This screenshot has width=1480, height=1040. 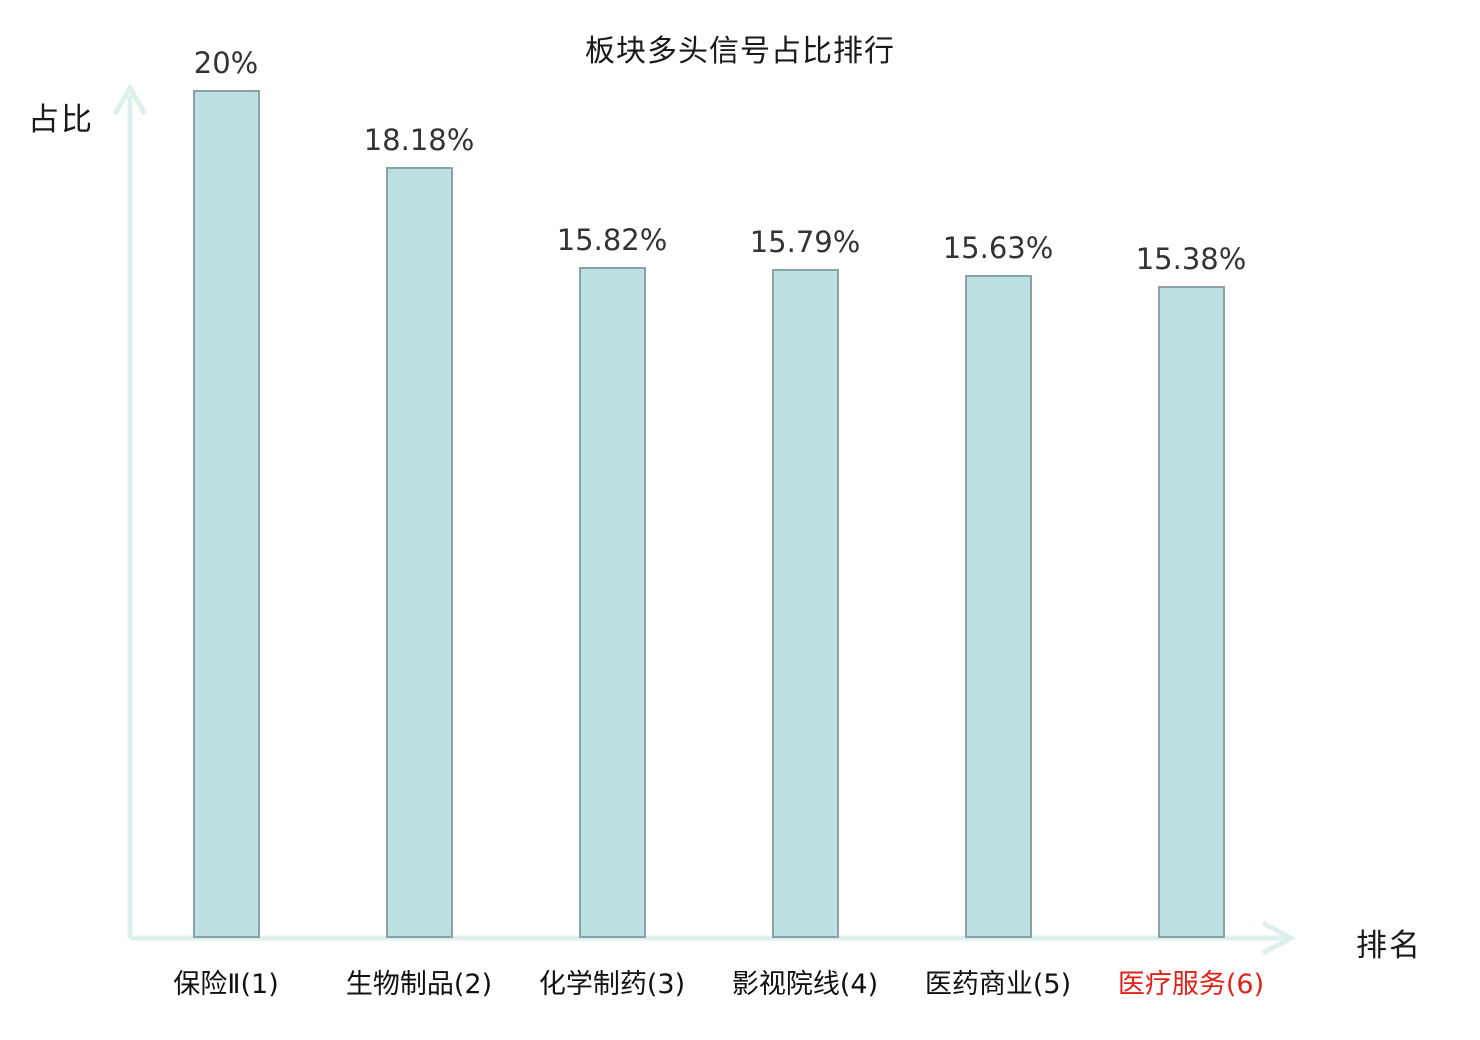 I want to click on bar-value-label: 20%, so click(x=226, y=63).